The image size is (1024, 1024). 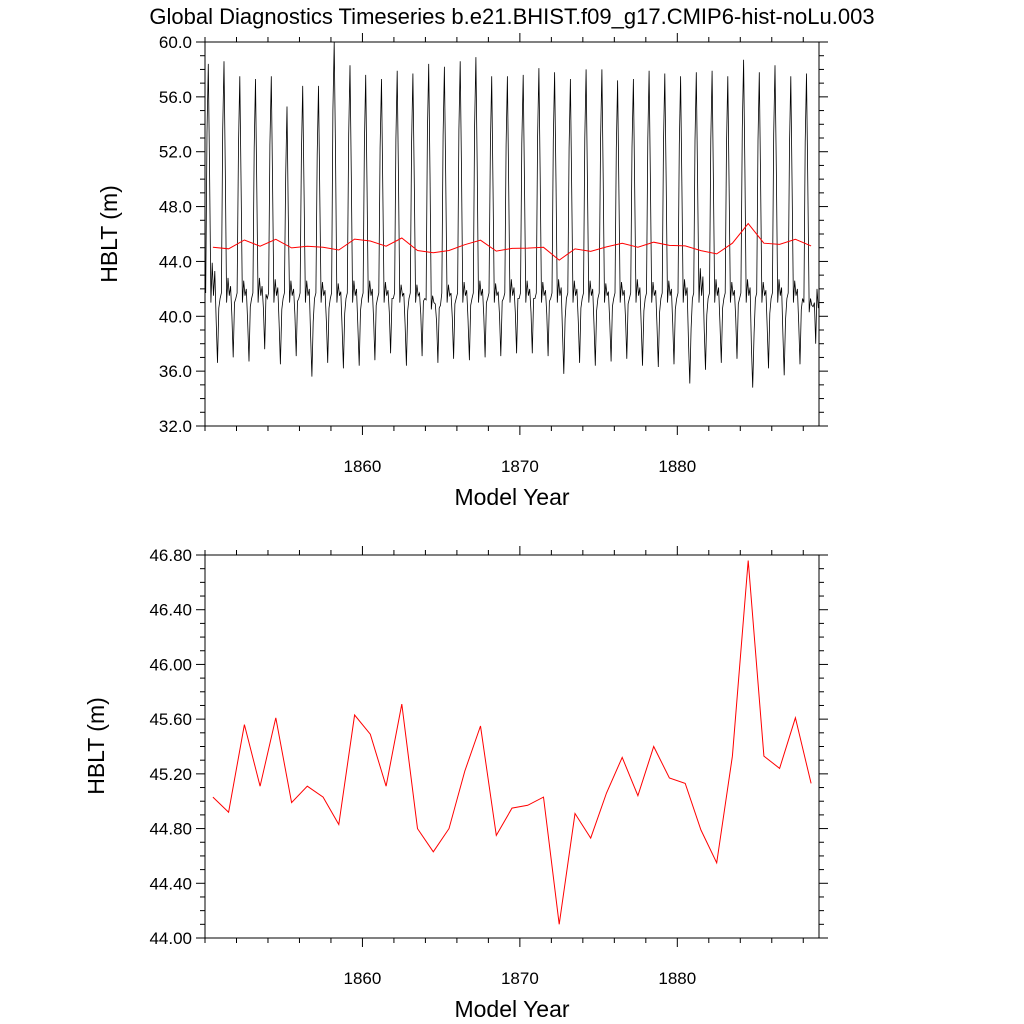 I want to click on bottom-y-tick-label: 45.20, so click(x=170, y=774).